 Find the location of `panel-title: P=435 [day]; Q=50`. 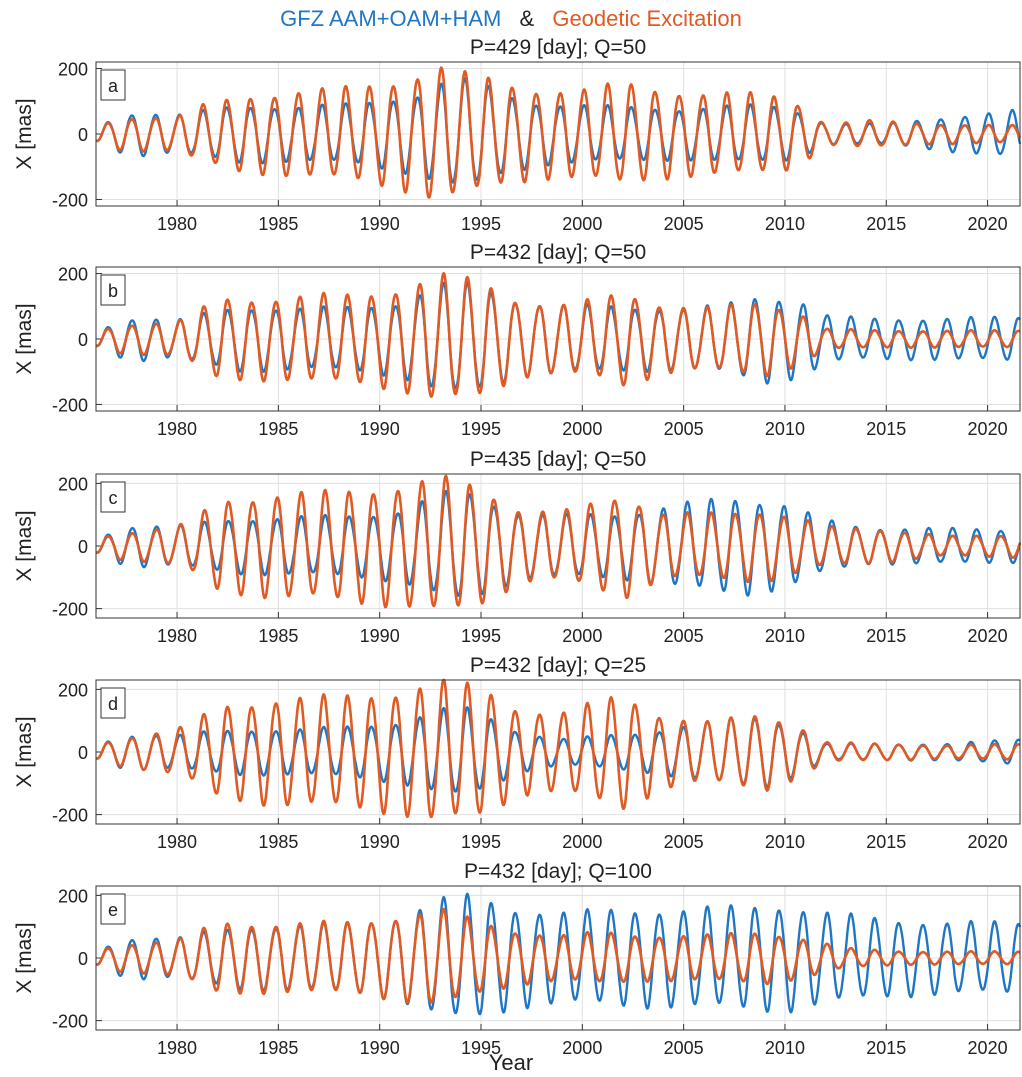

panel-title: P=435 [day]; Q=50 is located at coordinates (558, 459).